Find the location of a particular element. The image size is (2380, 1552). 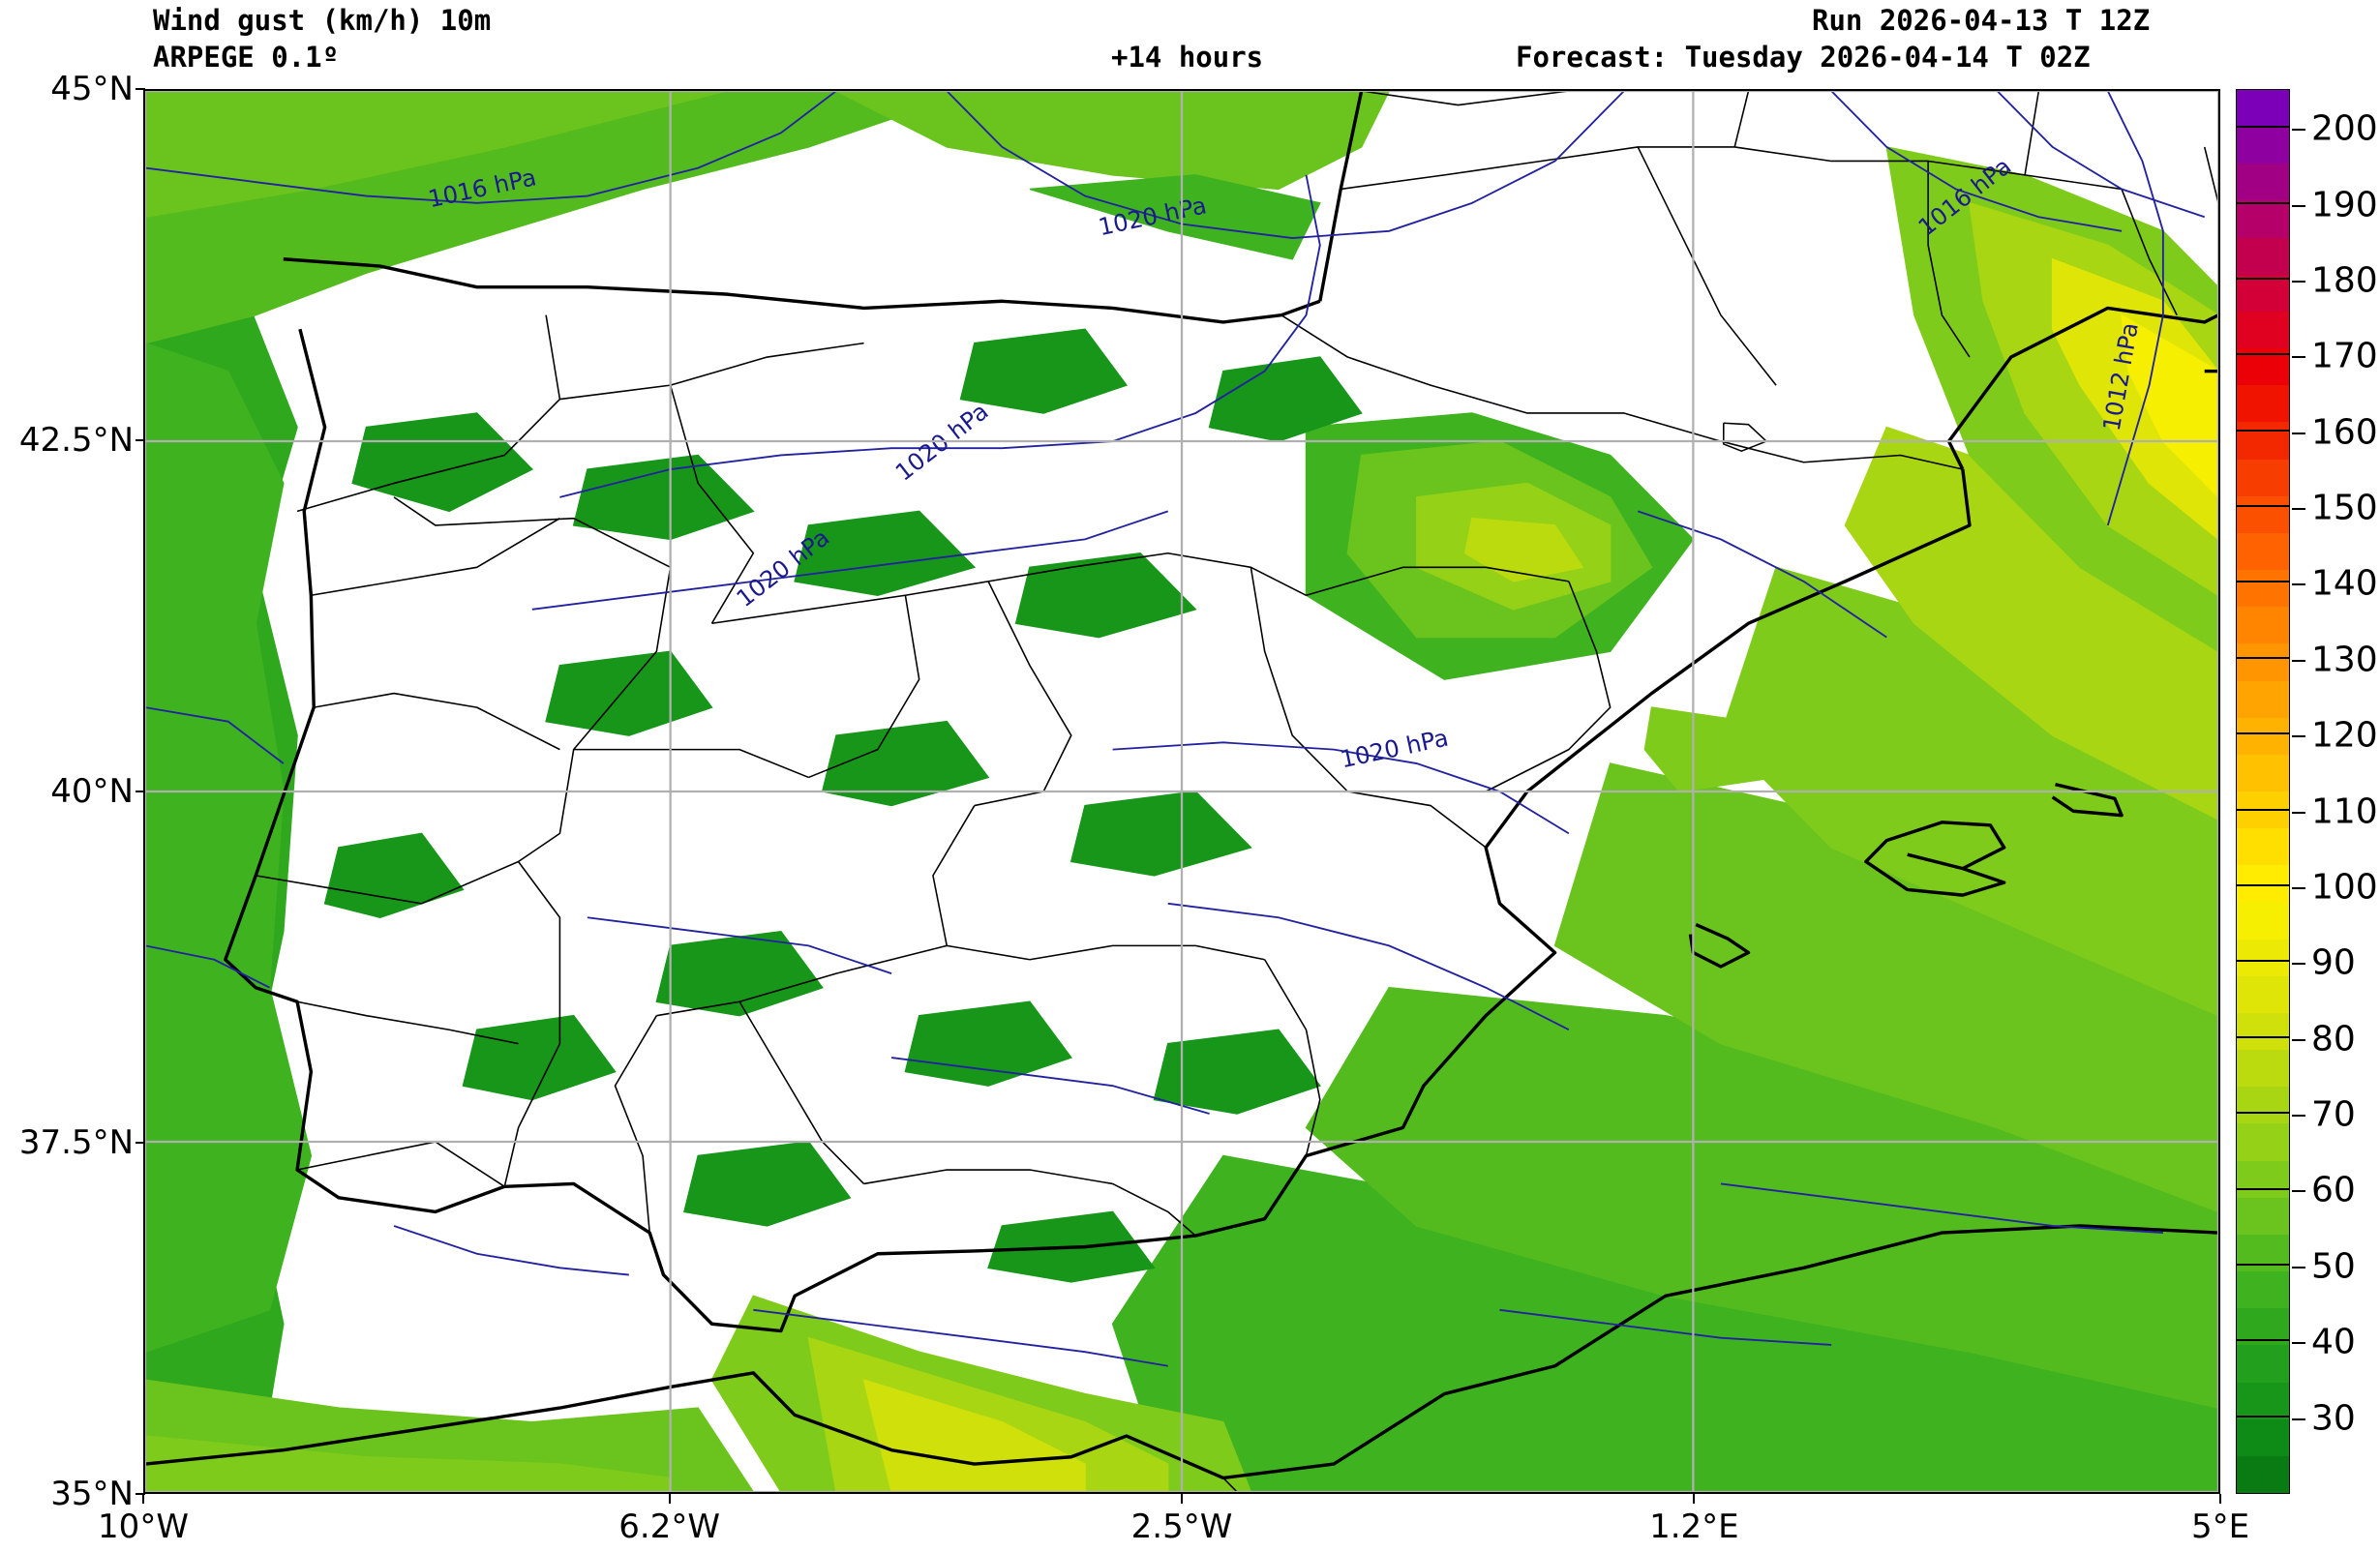

colorbar-tick-label: 80 is located at coordinates (2334, 1040).